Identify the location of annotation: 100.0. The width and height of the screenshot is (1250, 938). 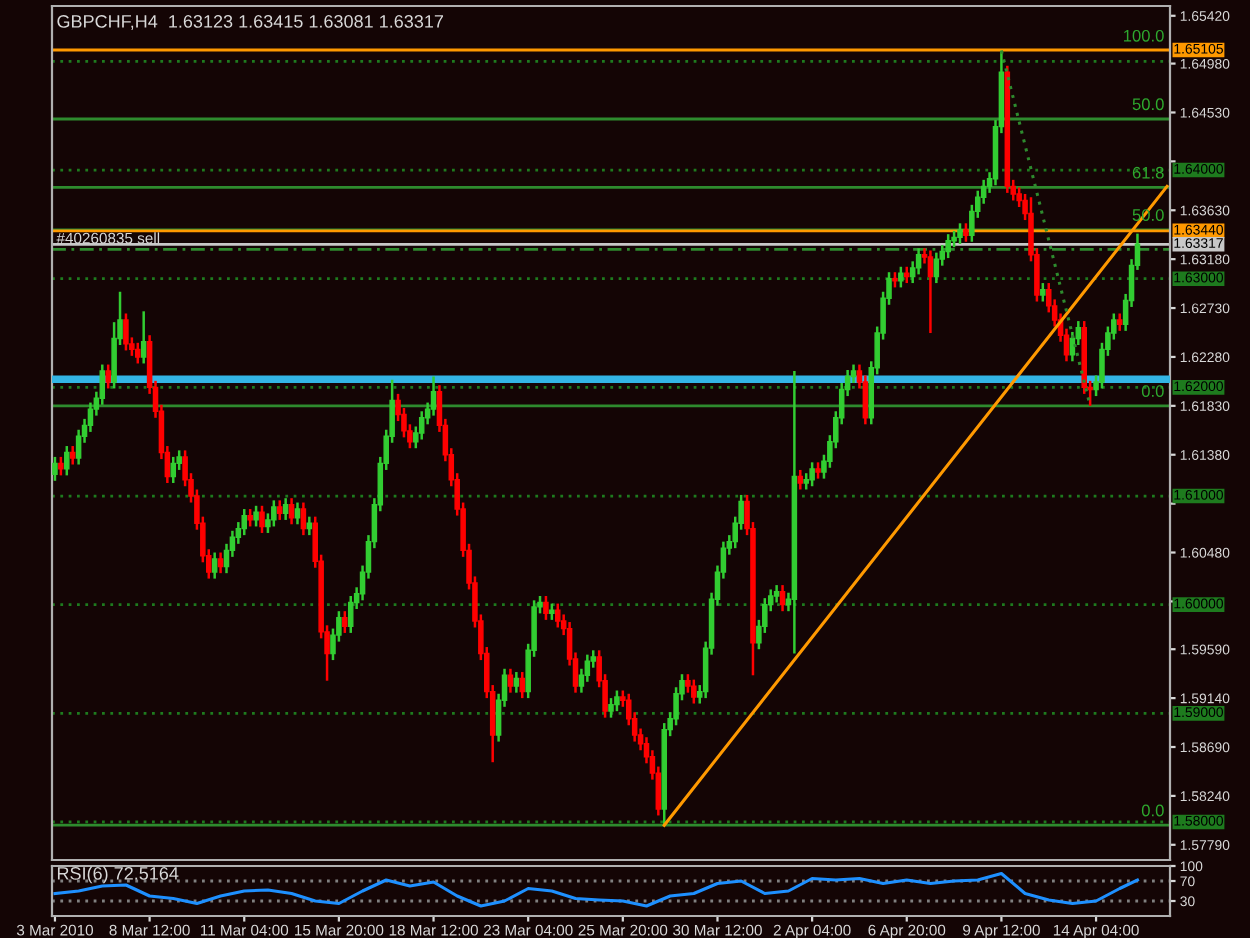
(1143, 35).